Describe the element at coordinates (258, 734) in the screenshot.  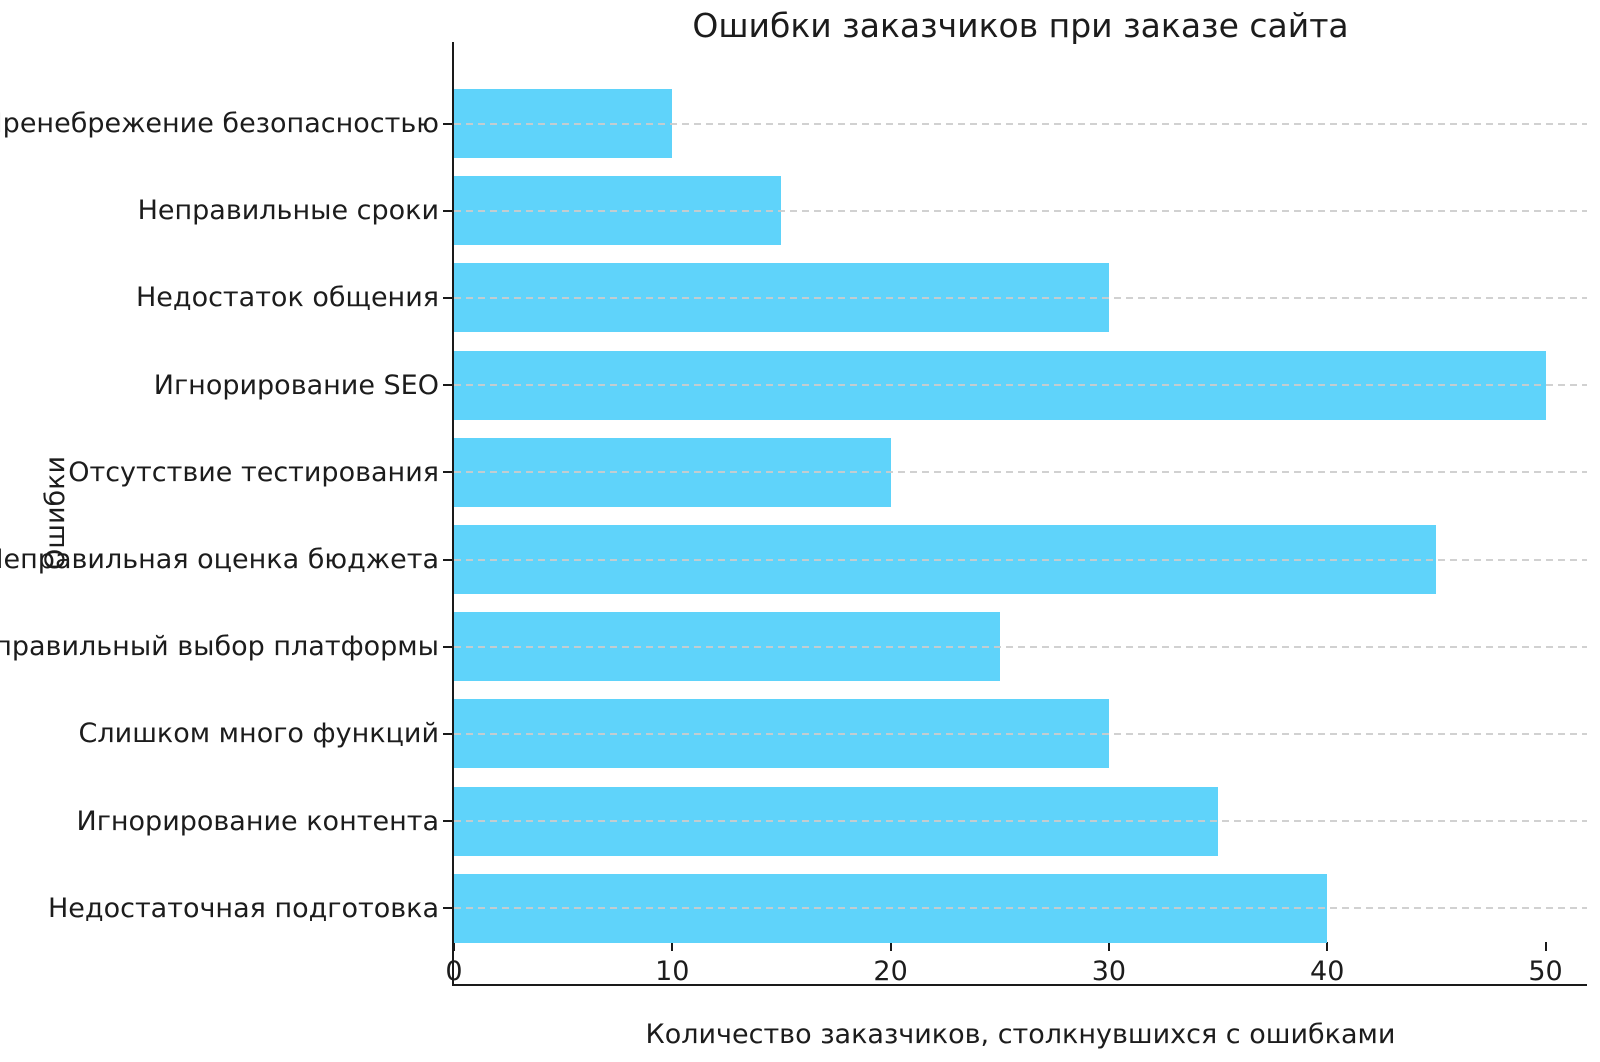
I see `y-tick-label: Слишком много функций` at that location.